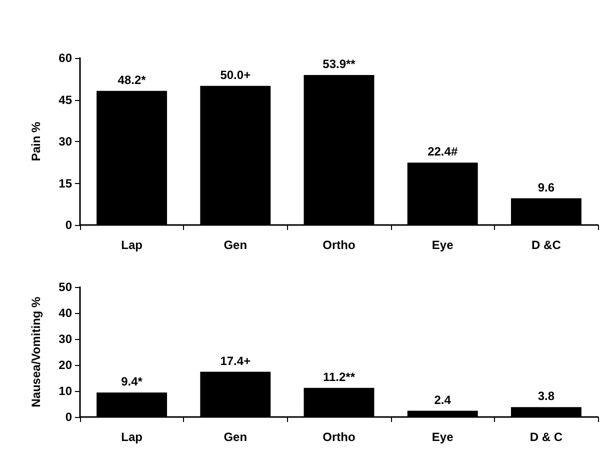 The width and height of the screenshot is (614, 453). Describe the element at coordinates (132, 381) in the screenshot. I see `data-label: 9.4*` at that location.